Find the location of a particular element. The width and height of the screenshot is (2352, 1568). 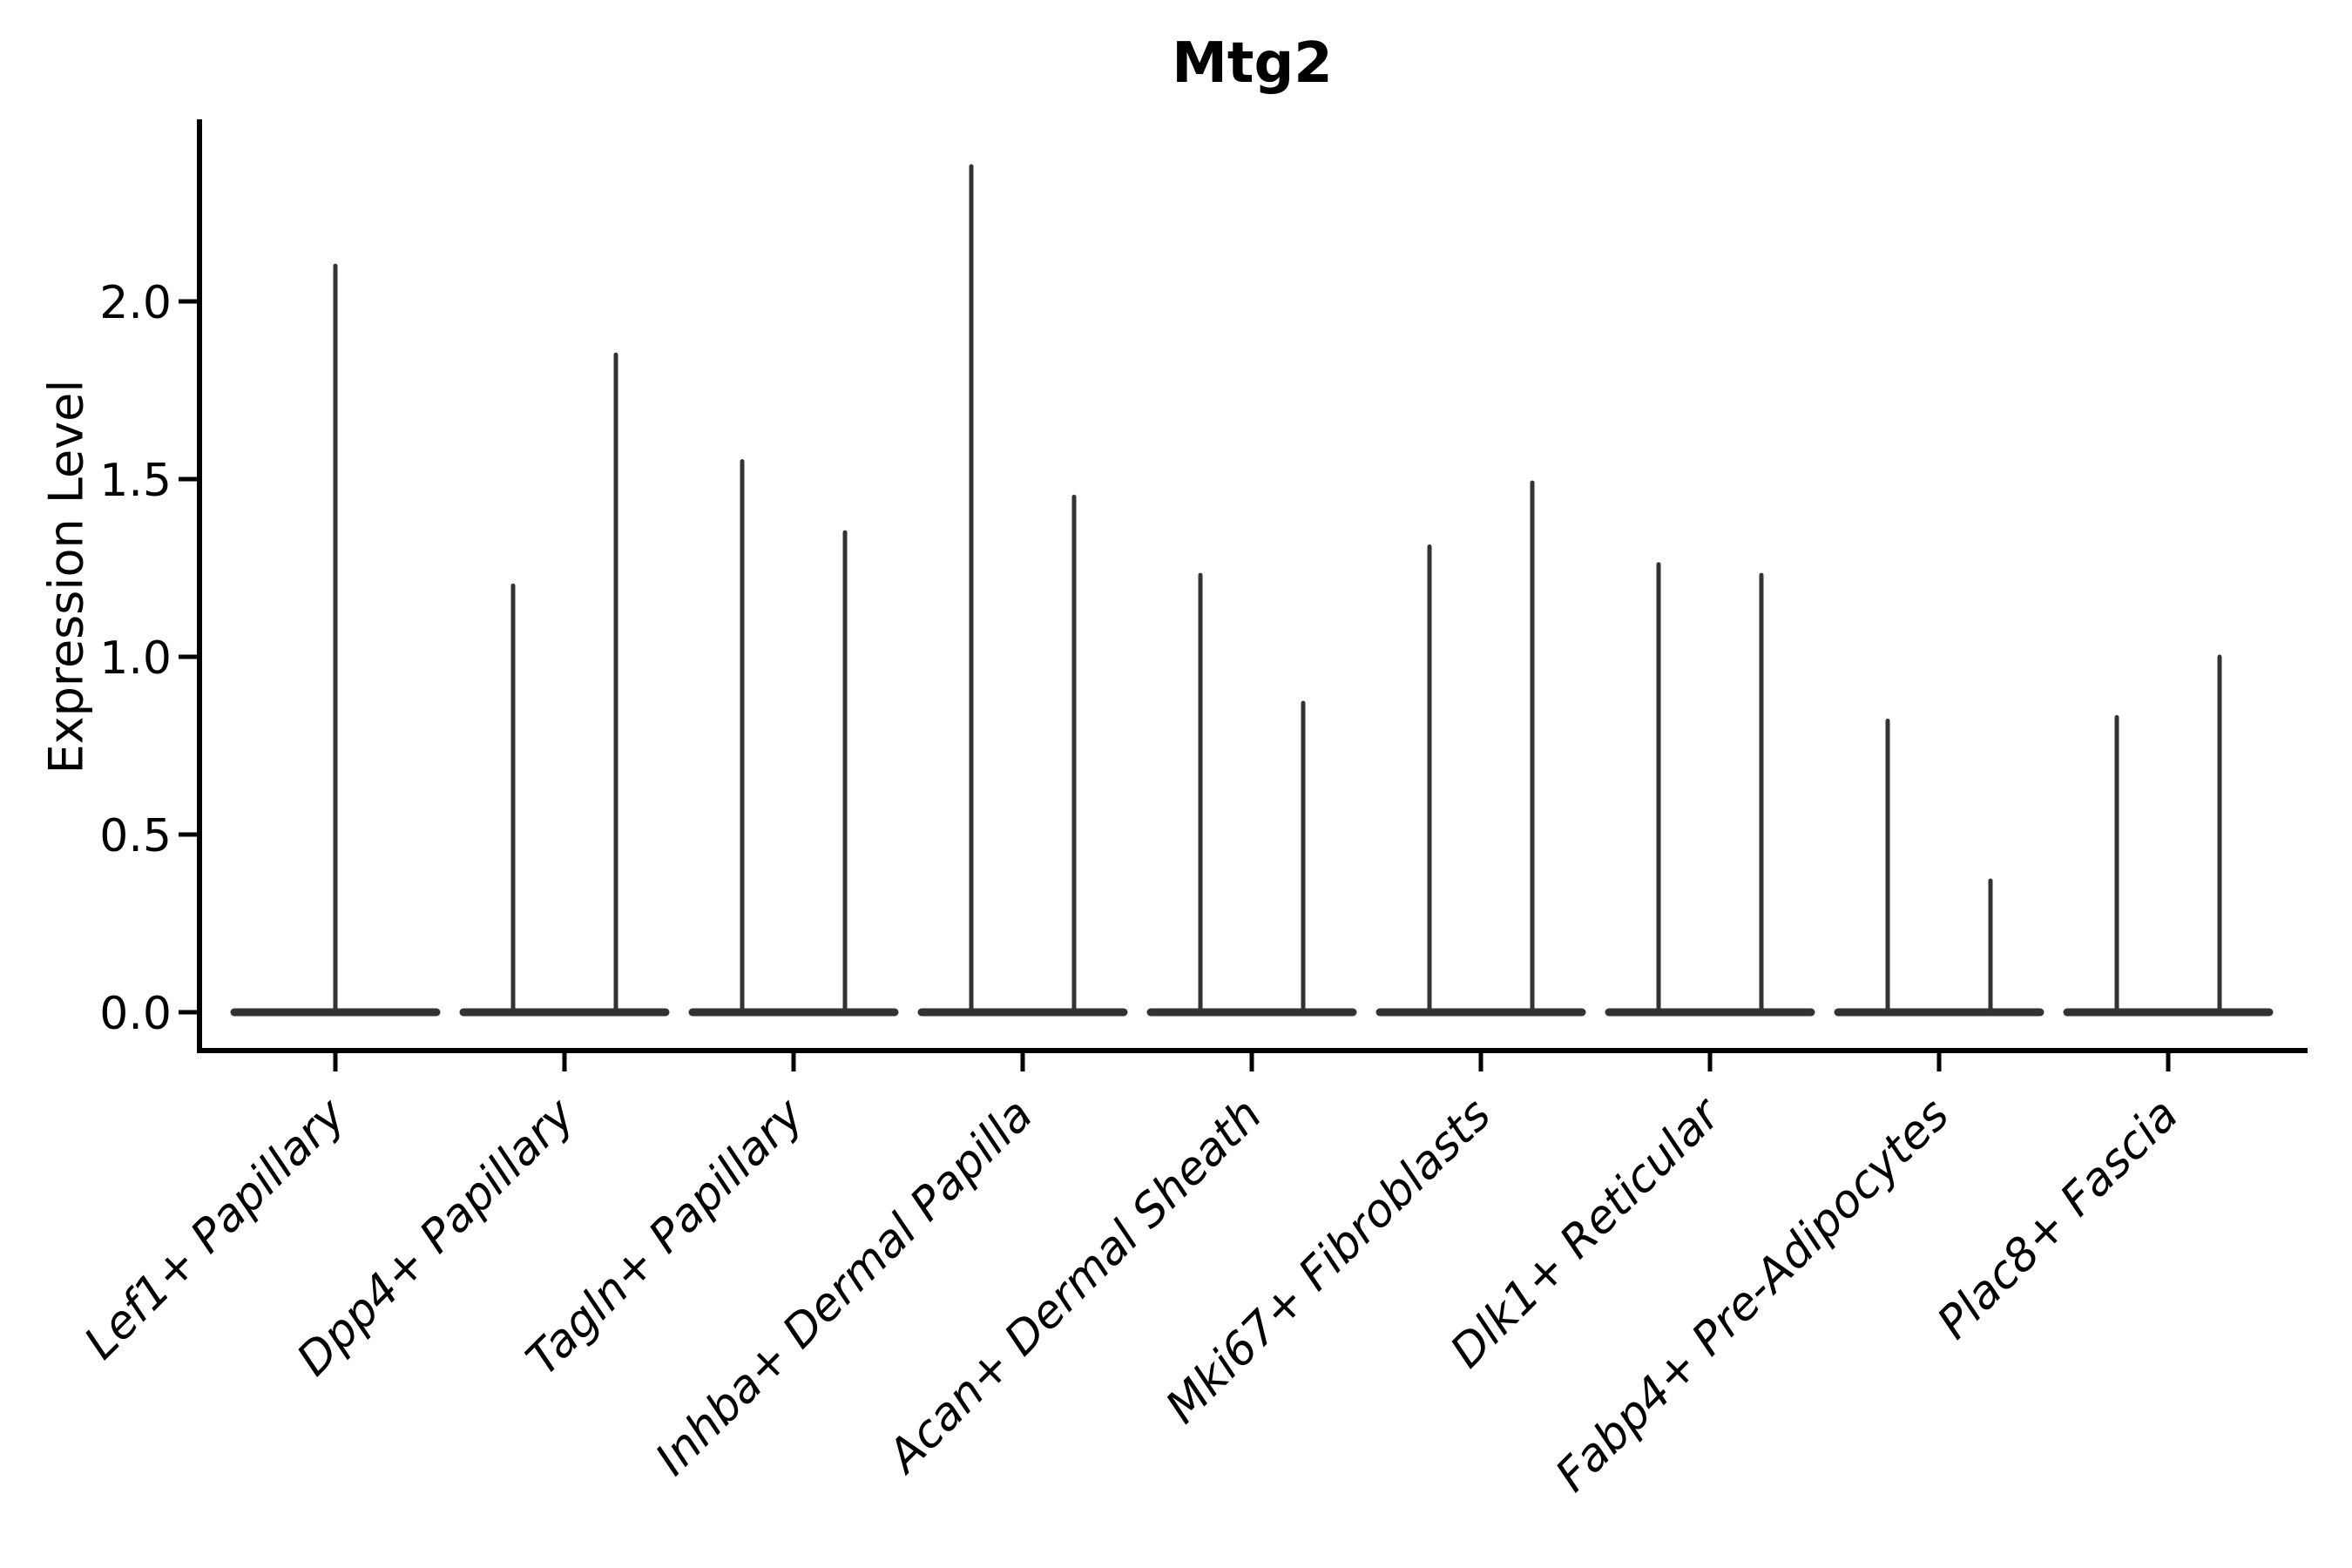

y-tick-label: 0.0 is located at coordinates (135, 1014).